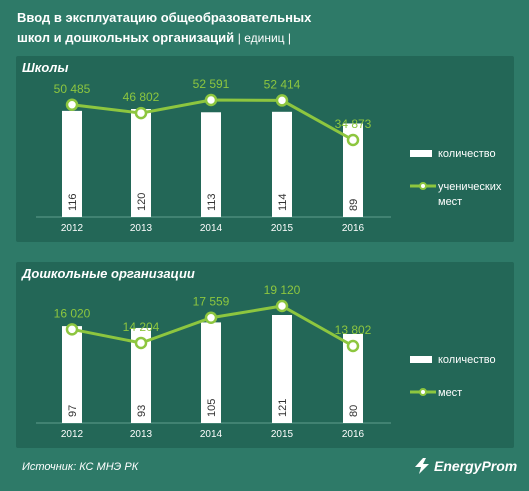 This screenshot has height=491, width=529. I want to click on brand-name: EnergyProm, so click(476, 466).